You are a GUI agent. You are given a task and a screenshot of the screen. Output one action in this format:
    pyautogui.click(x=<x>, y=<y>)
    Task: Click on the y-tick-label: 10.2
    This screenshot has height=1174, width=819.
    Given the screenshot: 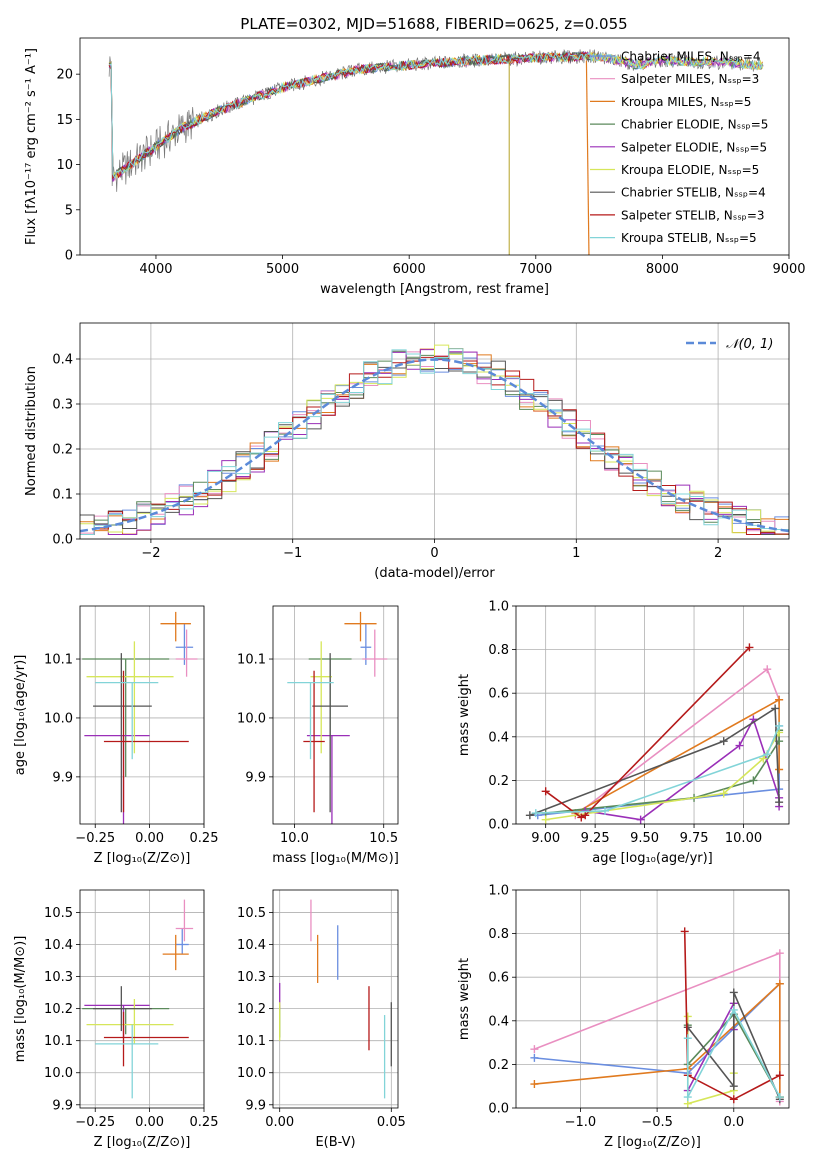 What is the action you would take?
    pyautogui.click(x=58, y=1009)
    